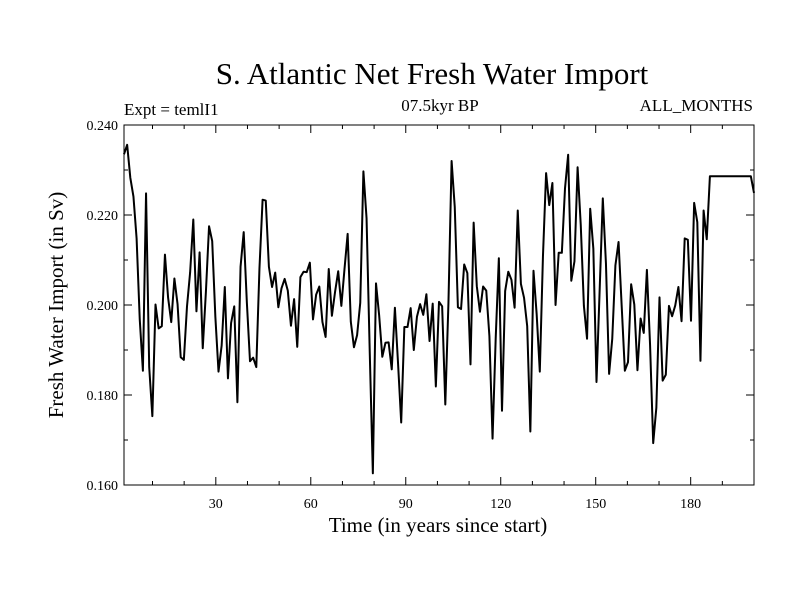 This screenshot has width=800, height=600. What do you see at coordinates (500, 504) in the screenshot?
I see `x-tick-label: 120` at bounding box center [500, 504].